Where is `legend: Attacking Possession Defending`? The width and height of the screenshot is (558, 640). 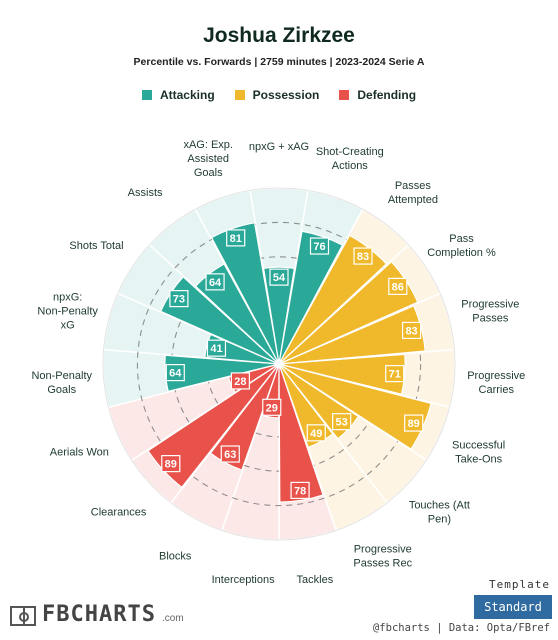
legend: Attacking Possession Defending is located at coordinates (279, 95).